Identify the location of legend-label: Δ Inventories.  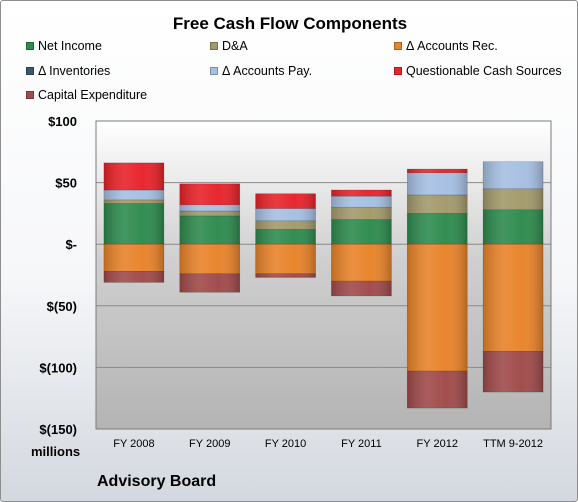
(74, 71).